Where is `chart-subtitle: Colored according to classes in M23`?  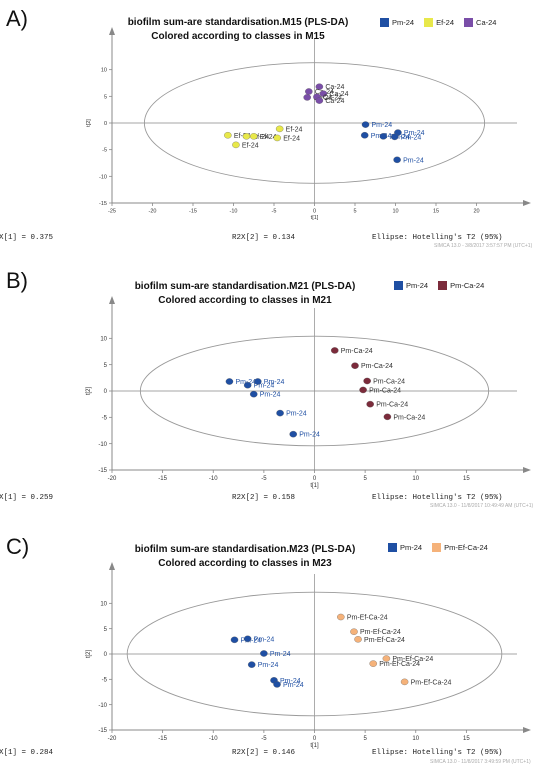
chart-subtitle: Colored according to classes in M23 is located at coordinates (245, 563).